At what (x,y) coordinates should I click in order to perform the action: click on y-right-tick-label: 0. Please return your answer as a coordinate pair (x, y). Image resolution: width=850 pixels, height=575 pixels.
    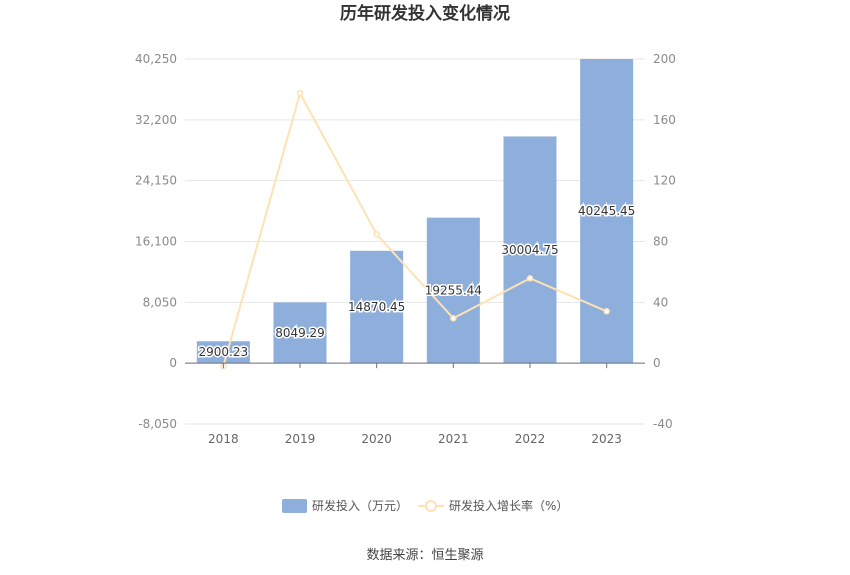
    Looking at the image, I should click on (657, 363).